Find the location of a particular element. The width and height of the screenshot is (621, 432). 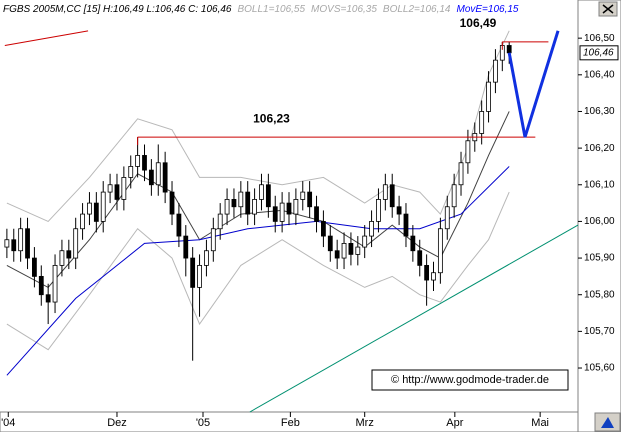

y-tick-label: 105,80 is located at coordinates (599, 294).